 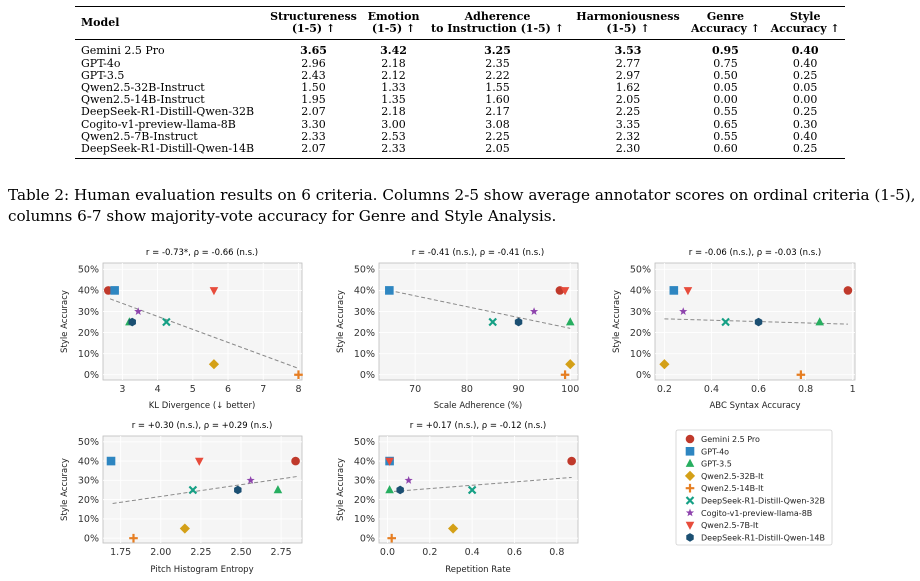 I want to click on legend-box, so click(x=754, y=487).